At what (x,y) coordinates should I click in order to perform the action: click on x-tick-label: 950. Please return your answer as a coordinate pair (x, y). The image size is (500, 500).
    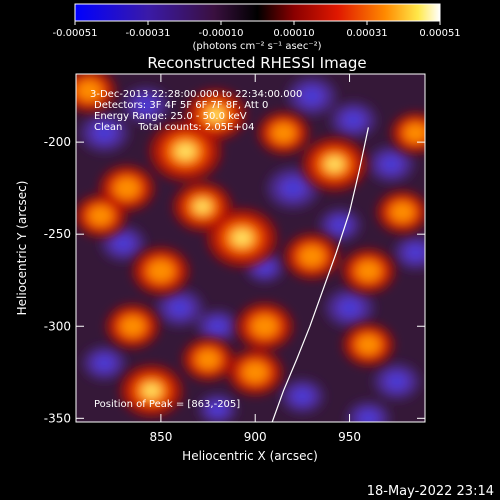
    Looking at the image, I should click on (349, 437).